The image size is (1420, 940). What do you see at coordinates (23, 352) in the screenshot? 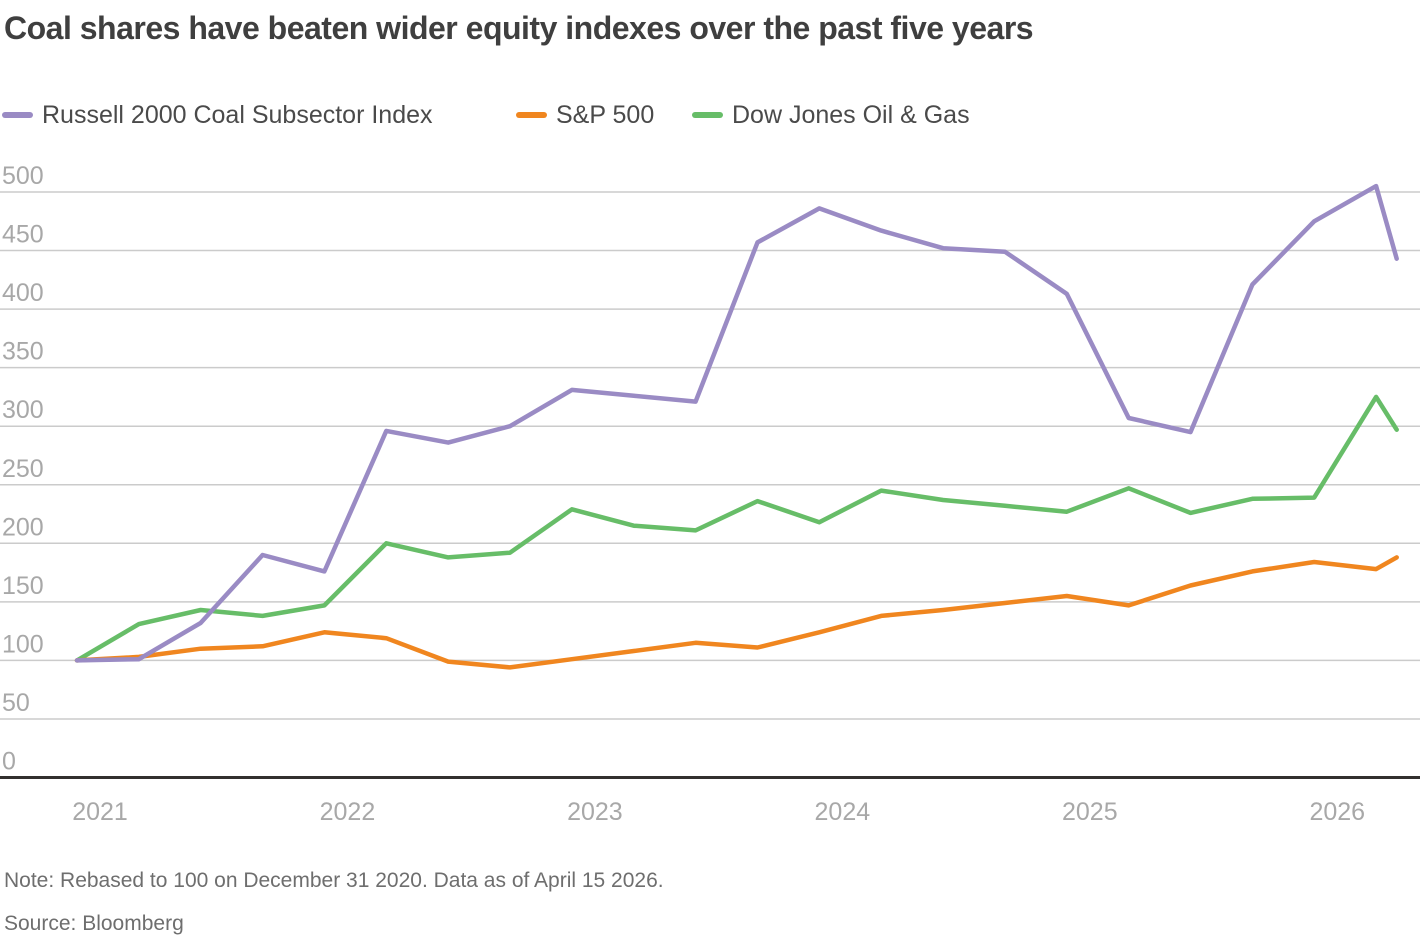
I see `y-tick-label-350: 350` at bounding box center [23, 352].